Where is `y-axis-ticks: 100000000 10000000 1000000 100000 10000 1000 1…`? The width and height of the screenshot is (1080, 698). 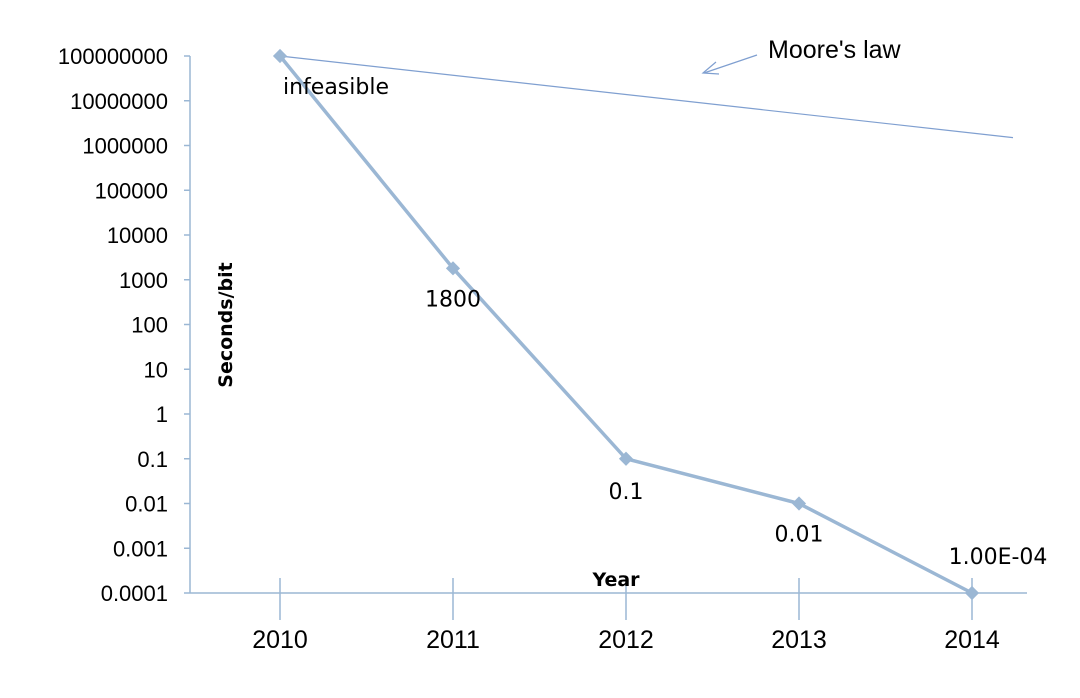
y-axis-ticks: 100000000 10000000 1000000 100000 10000 1000 1… is located at coordinates (124, 325).